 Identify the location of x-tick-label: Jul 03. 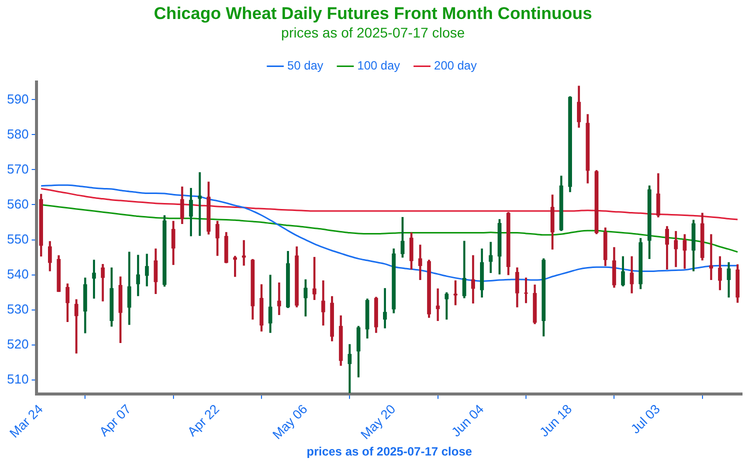
(645, 419).